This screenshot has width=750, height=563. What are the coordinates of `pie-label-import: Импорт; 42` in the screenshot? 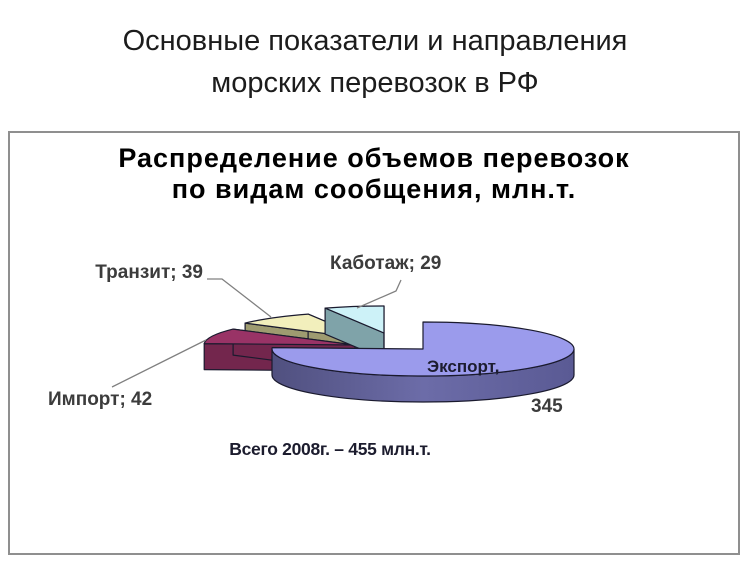 It's located at (100, 399).